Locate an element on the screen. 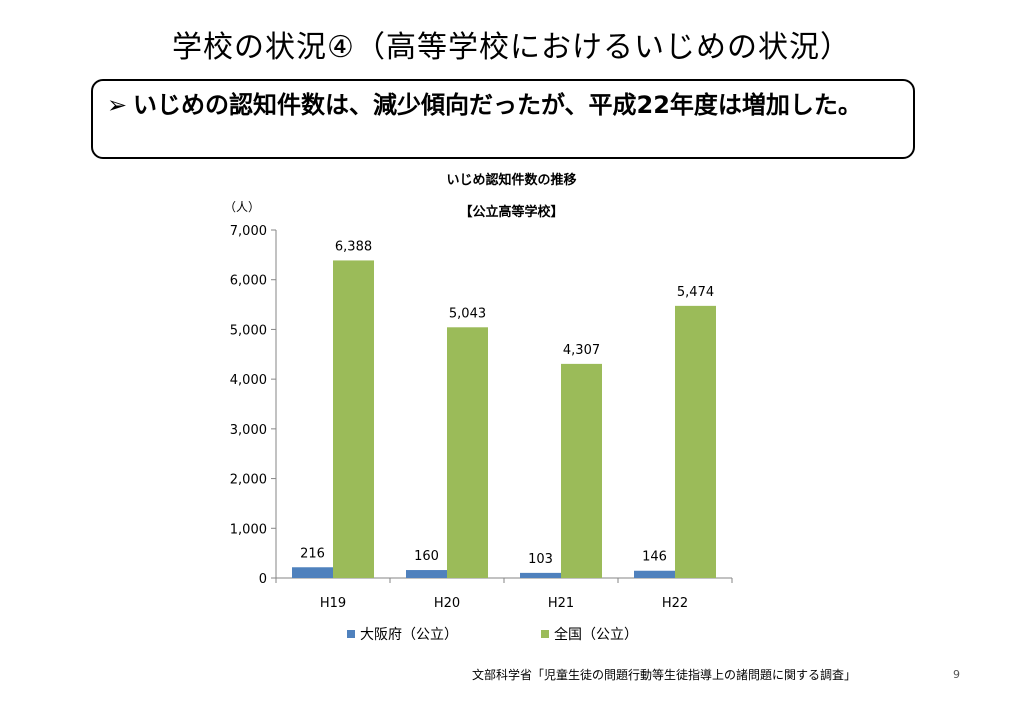  data-label-national: 4,307 is located at coordinates (581, 350).